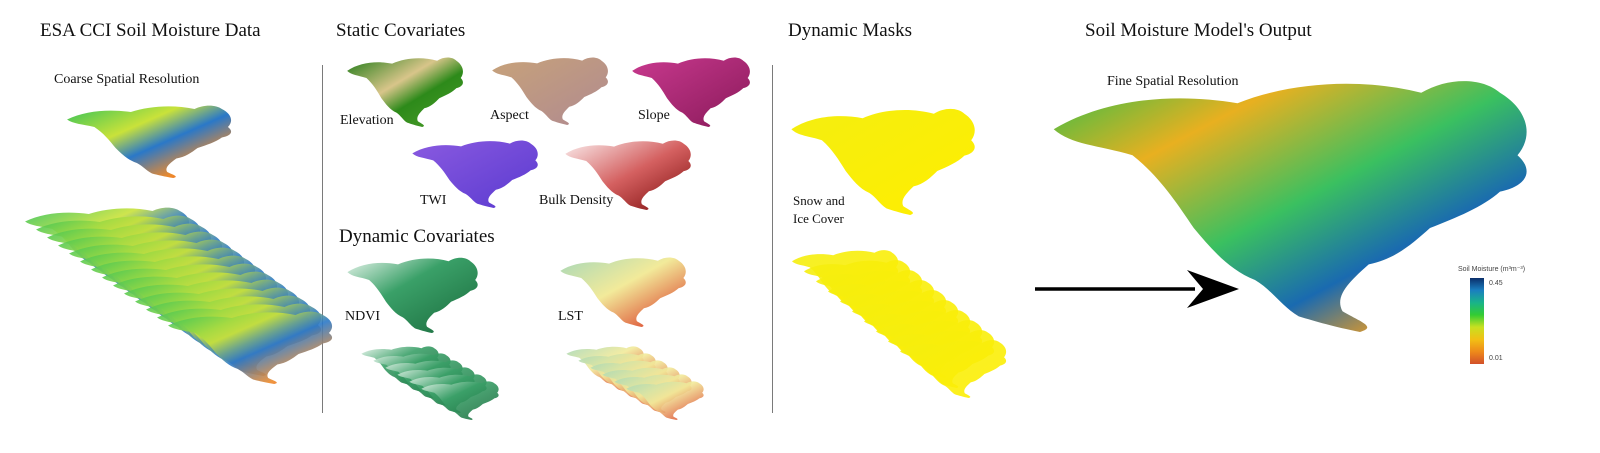 Image resolution: width=1600 pixels, height=453 pixels. Describe the element at coordinates (1492, 269) in the screenshot. I see `colorbar-title: Soil Moisture (m³m⁻³)` at that location.